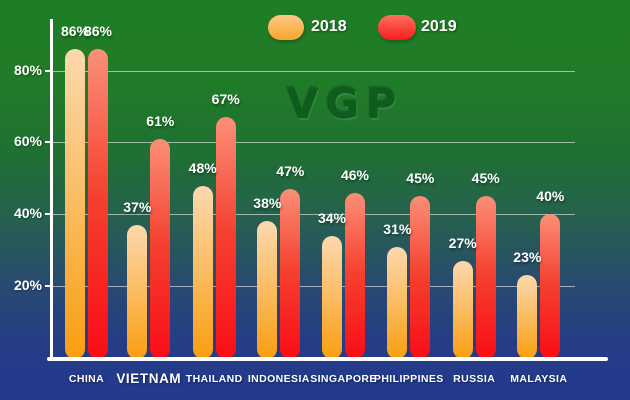 Image resolution: width=630 pixels, height=400 pixels. Describe the element at coordinates (267, 290) in the screenshot. I see `bar-2018-indonesia` at that location.